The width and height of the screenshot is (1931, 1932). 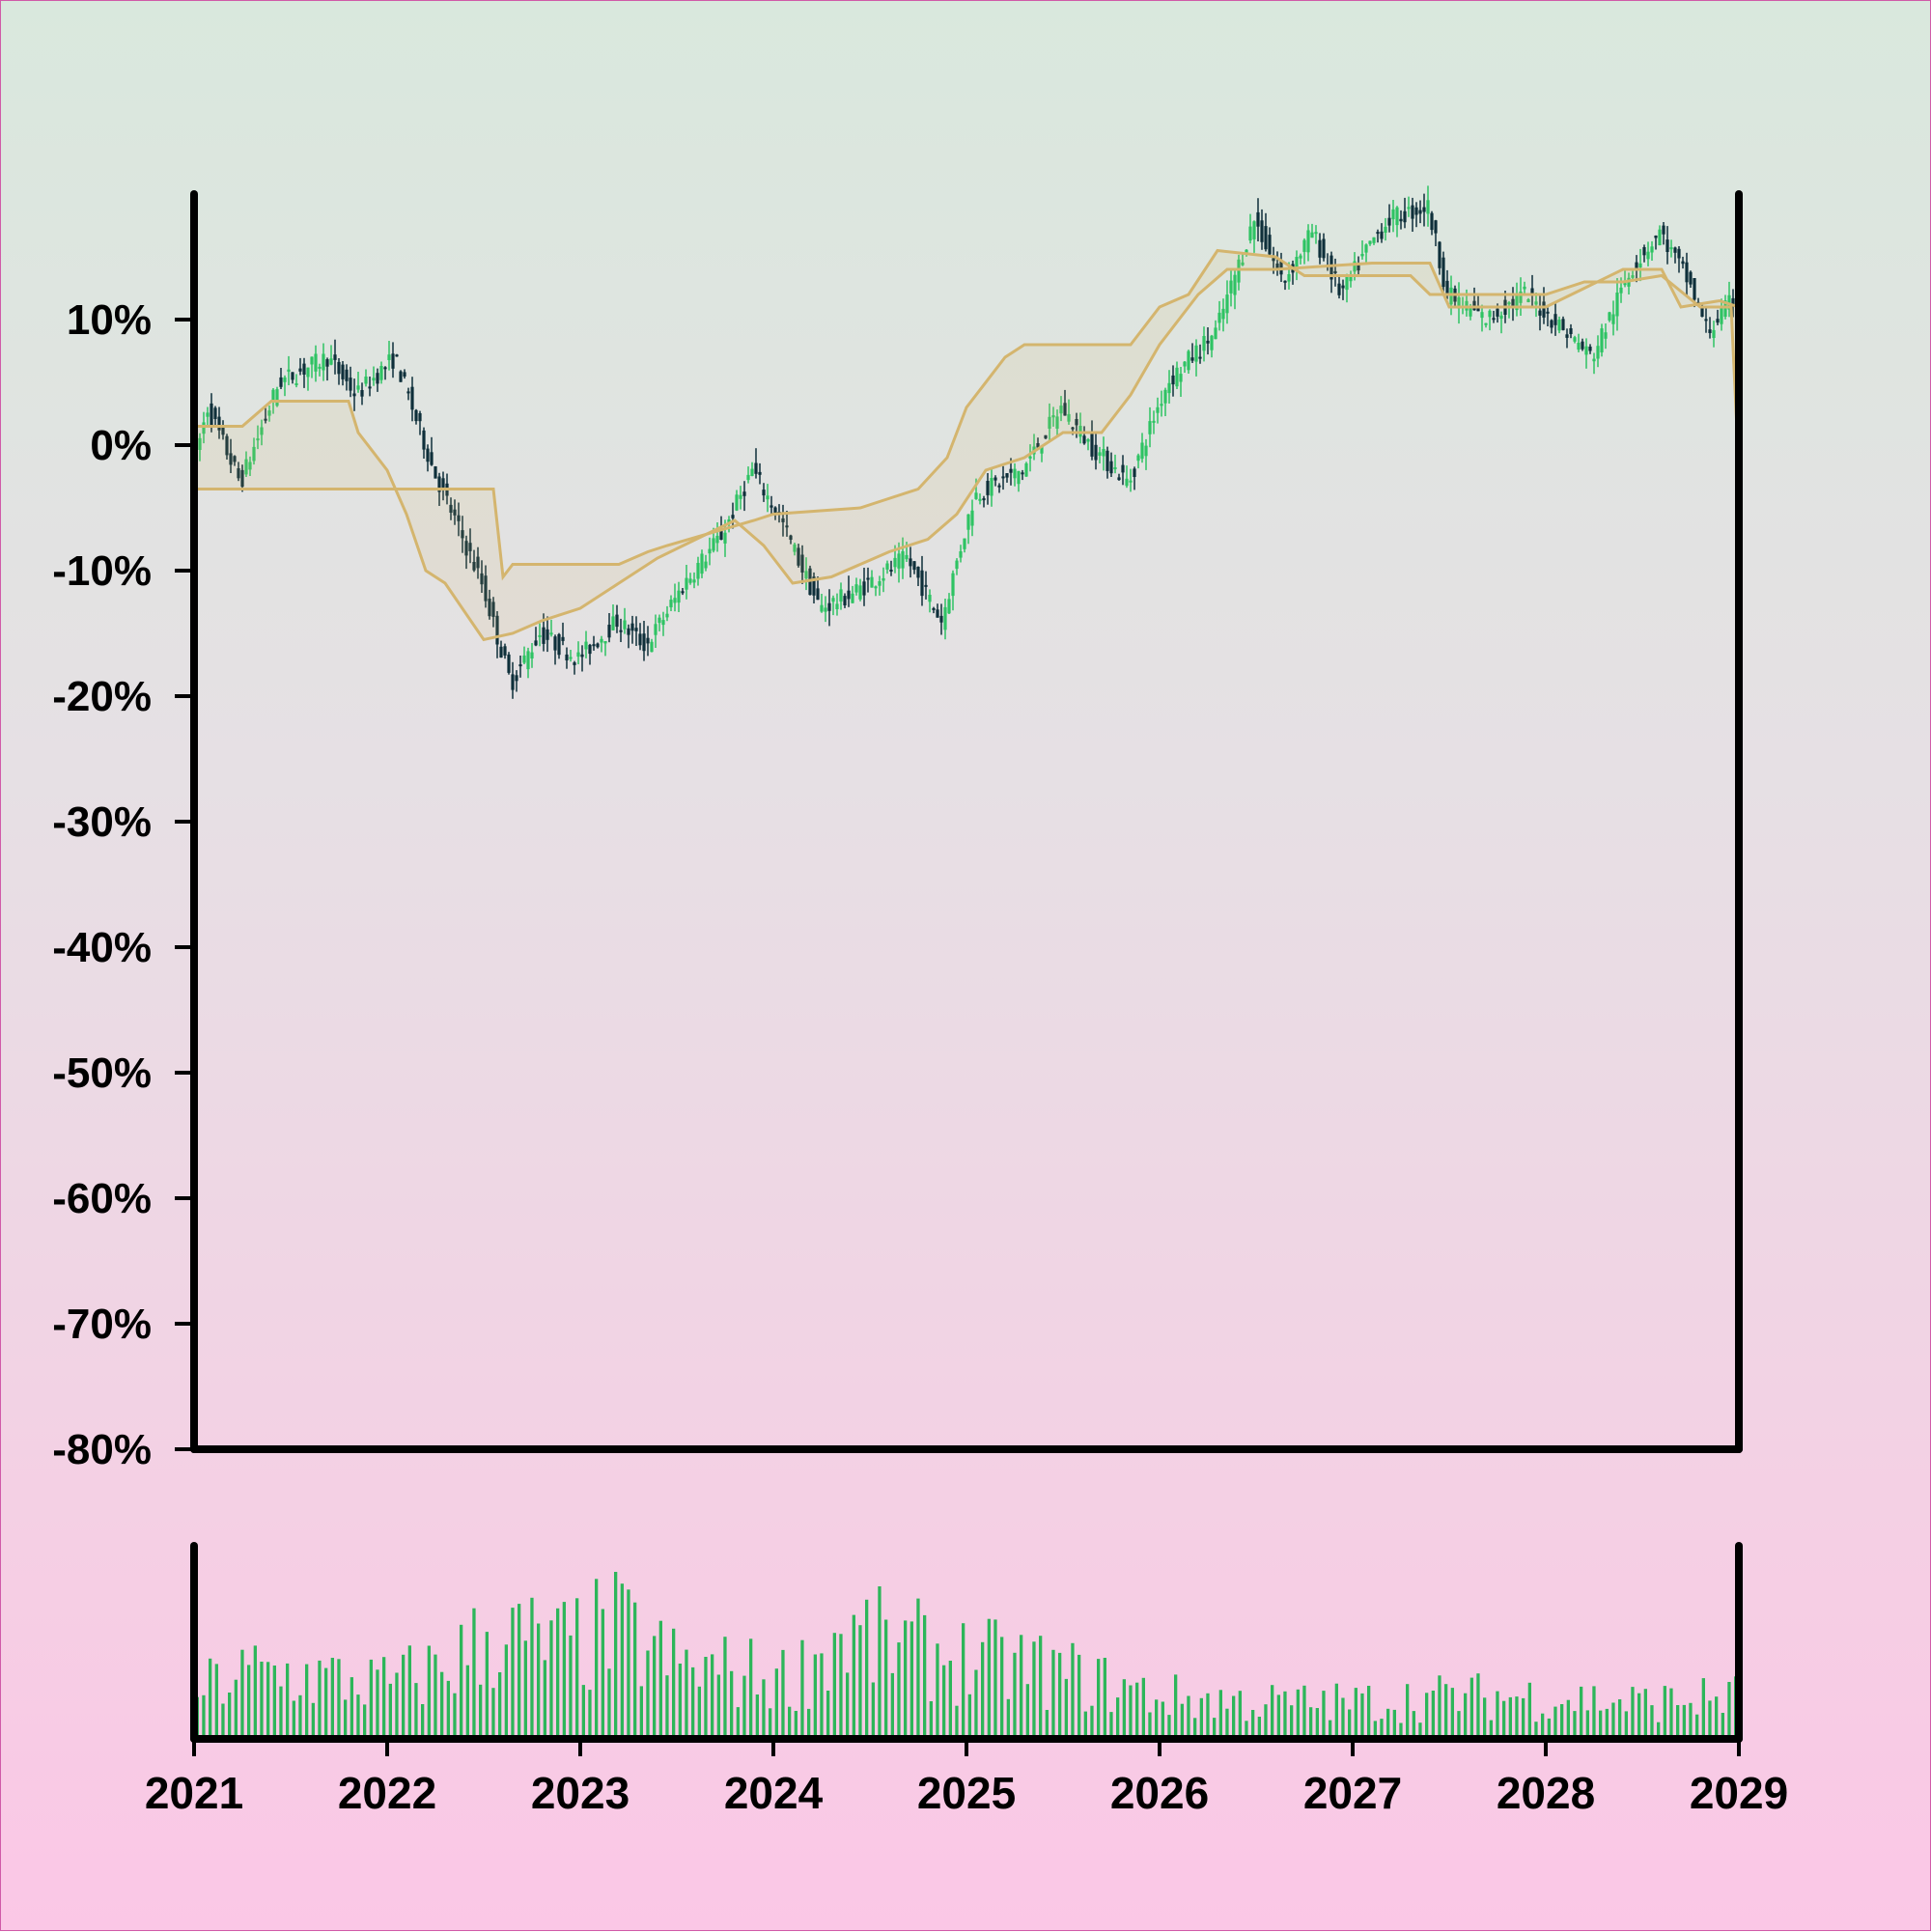 What do you see at coordinates (194, 1793) in the screenshot?
I see `x-tick-label: 2021` at bounding box center [194, 1793].